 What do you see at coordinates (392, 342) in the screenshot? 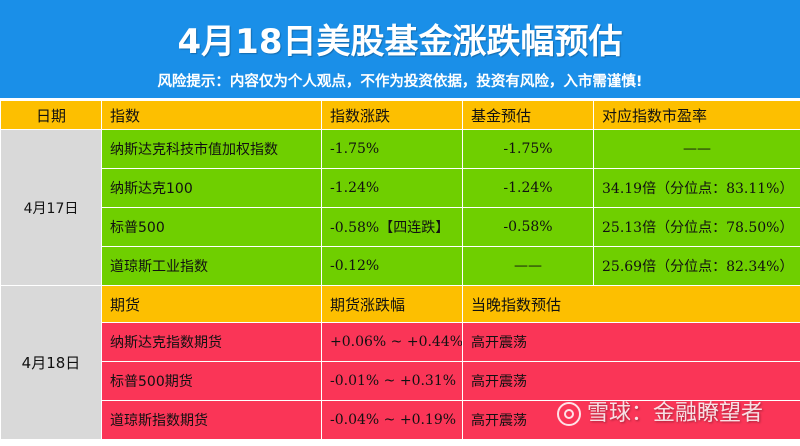
I see `futures-range: +0.06% ~ +0.44%` at bounding box center [392, 342].